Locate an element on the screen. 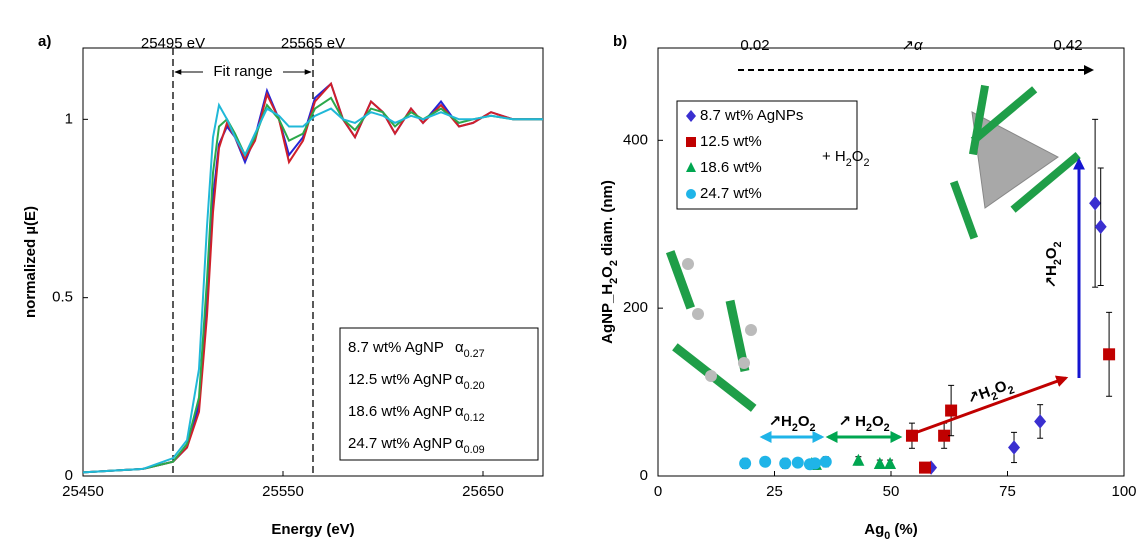 This screenshot has width=1138, height=543. h2o2-arrow-label-part: ↗ H is located at coordinates (852, 421).